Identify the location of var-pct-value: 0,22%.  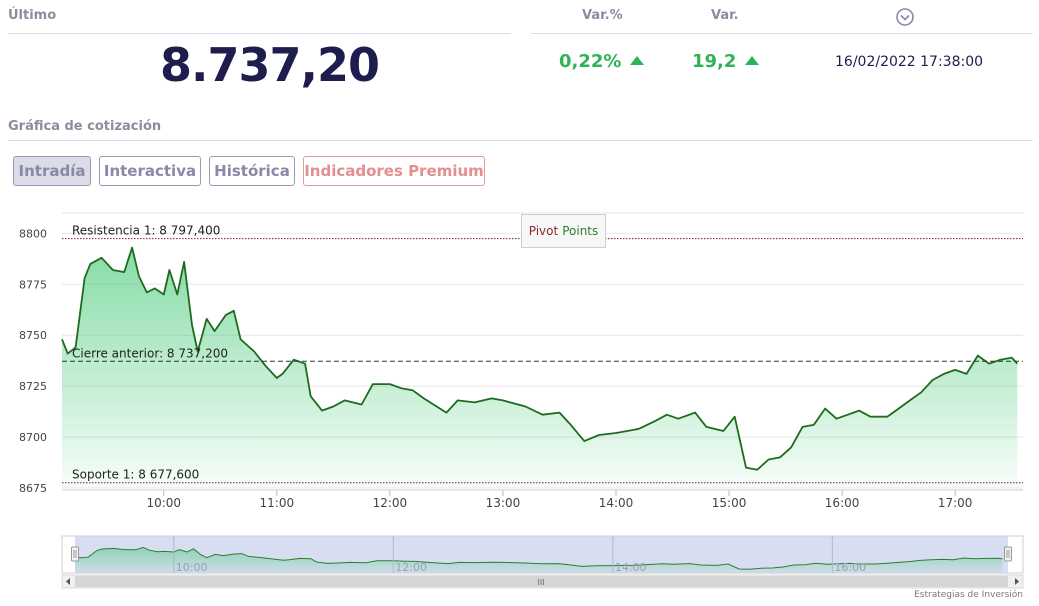
(602, 61).